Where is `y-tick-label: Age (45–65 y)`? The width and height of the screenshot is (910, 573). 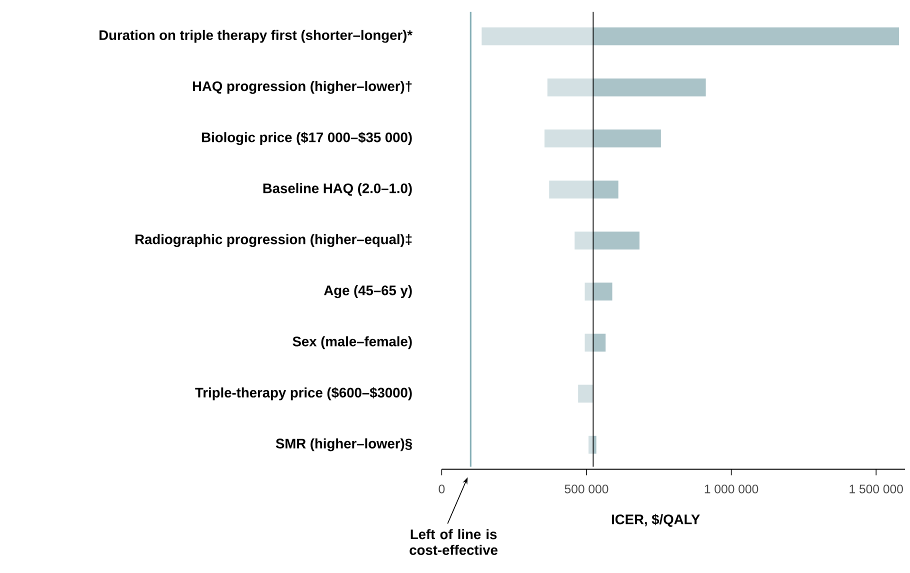 y-tick-label: Age (45–65 y) is located at coordinates (368, 291).